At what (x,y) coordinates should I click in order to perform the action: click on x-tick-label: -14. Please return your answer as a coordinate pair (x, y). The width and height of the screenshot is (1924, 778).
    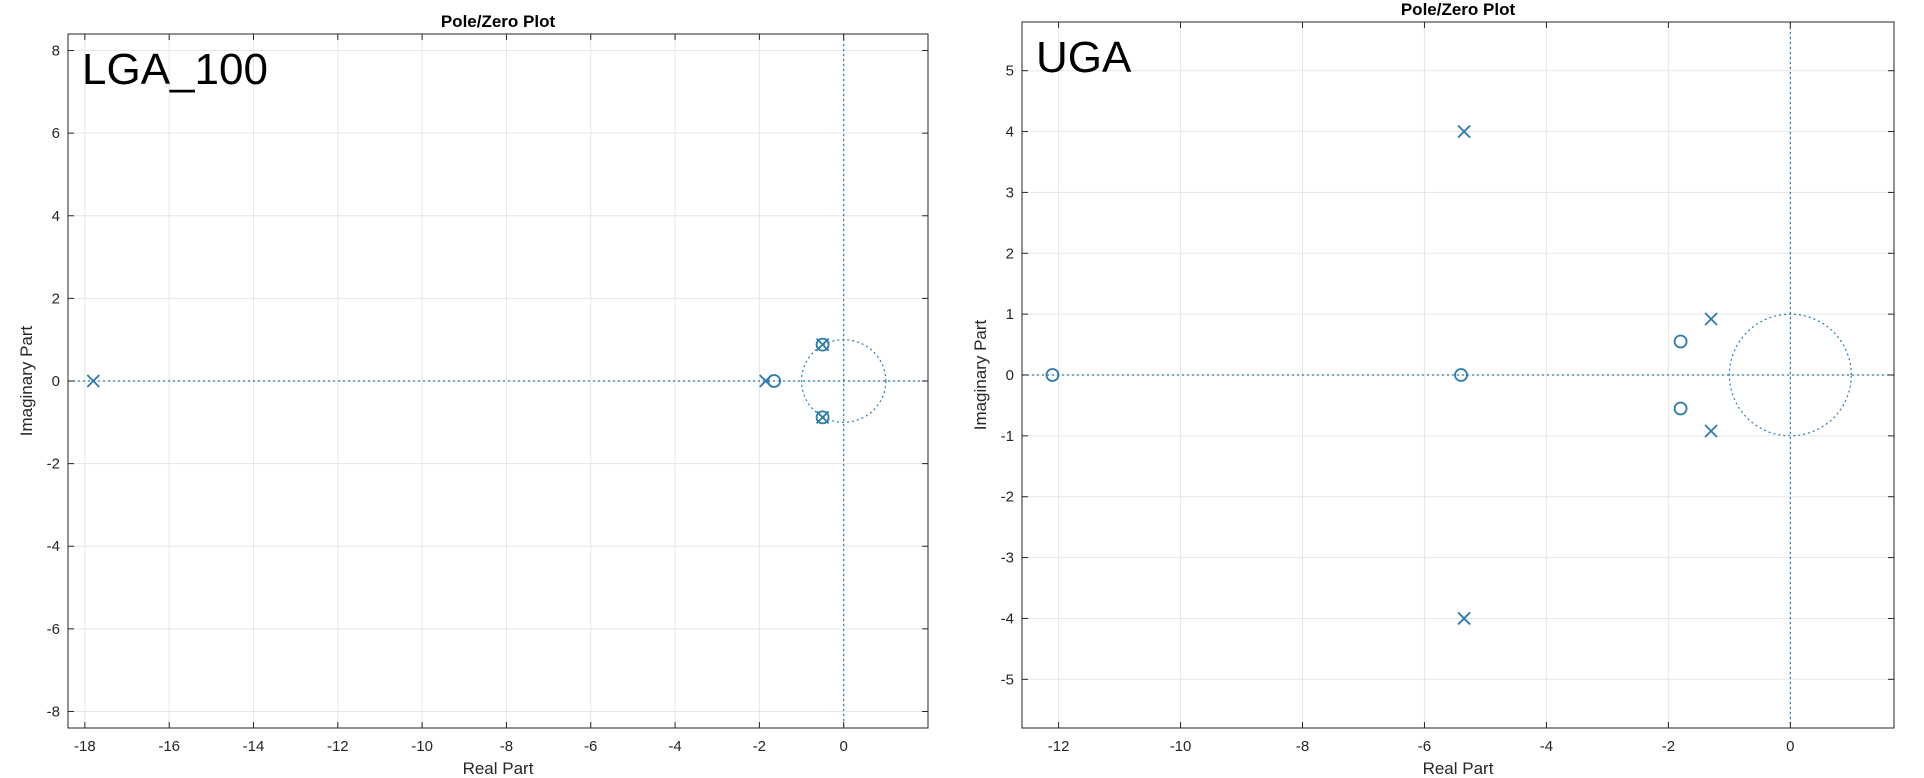
    Looking at the image, I should click on (254, 746).